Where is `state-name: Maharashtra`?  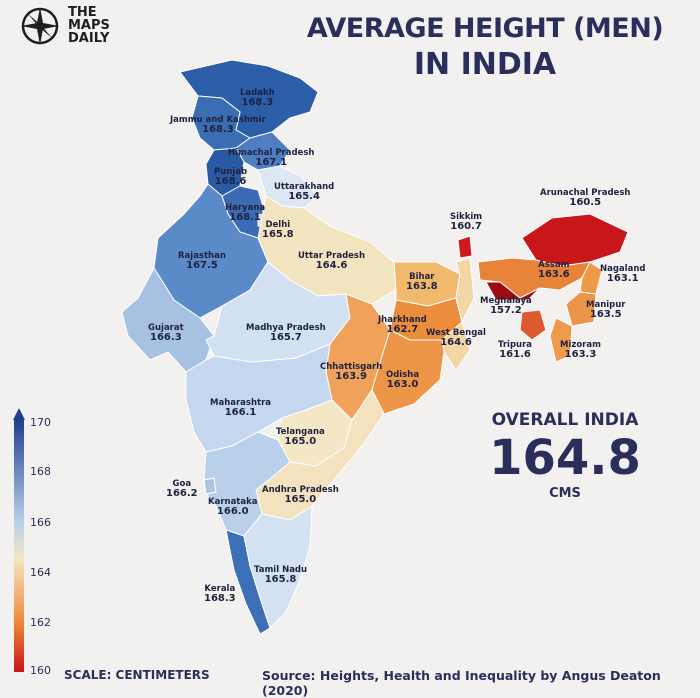
state-name: Maharashtra is located at coordinates (241, 403).